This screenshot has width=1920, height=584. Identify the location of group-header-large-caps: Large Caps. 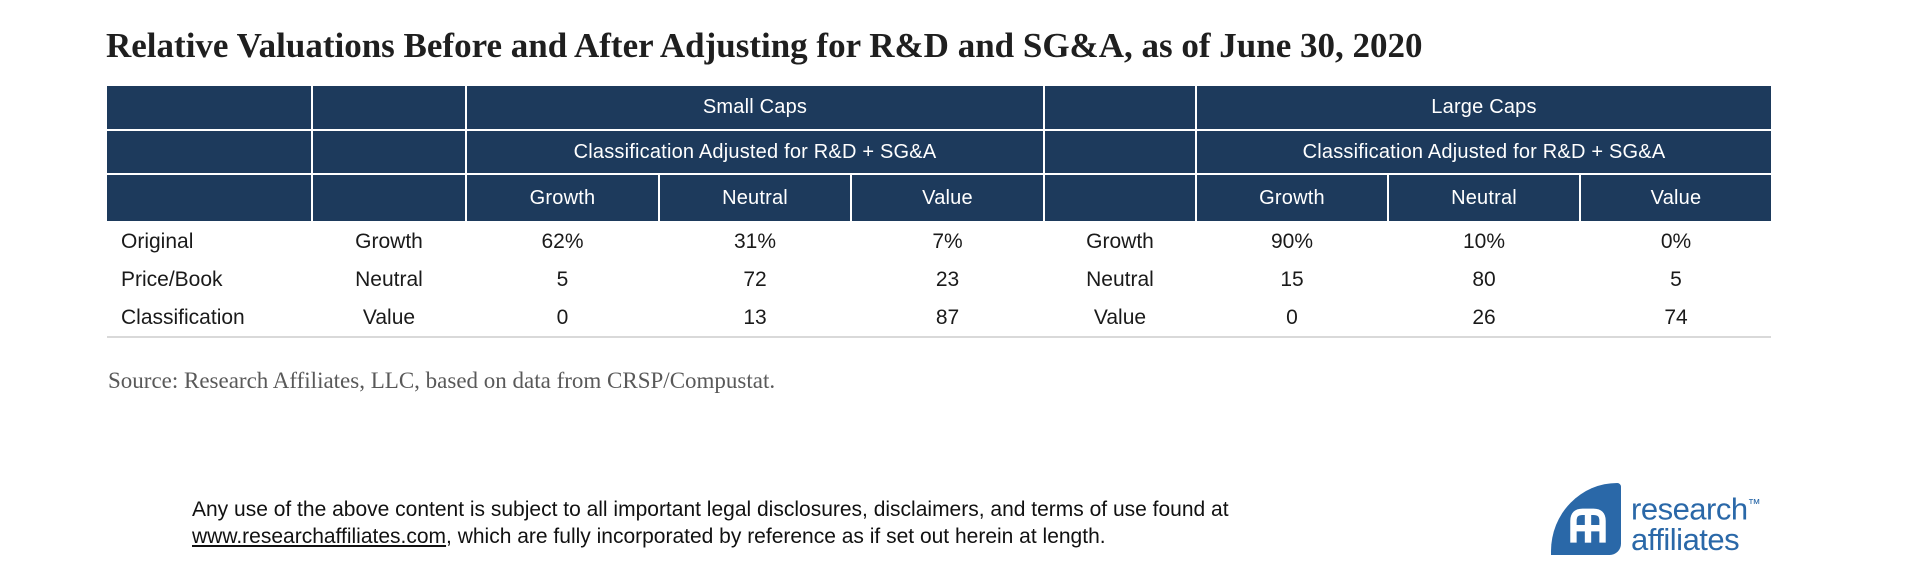
(1484, 107).